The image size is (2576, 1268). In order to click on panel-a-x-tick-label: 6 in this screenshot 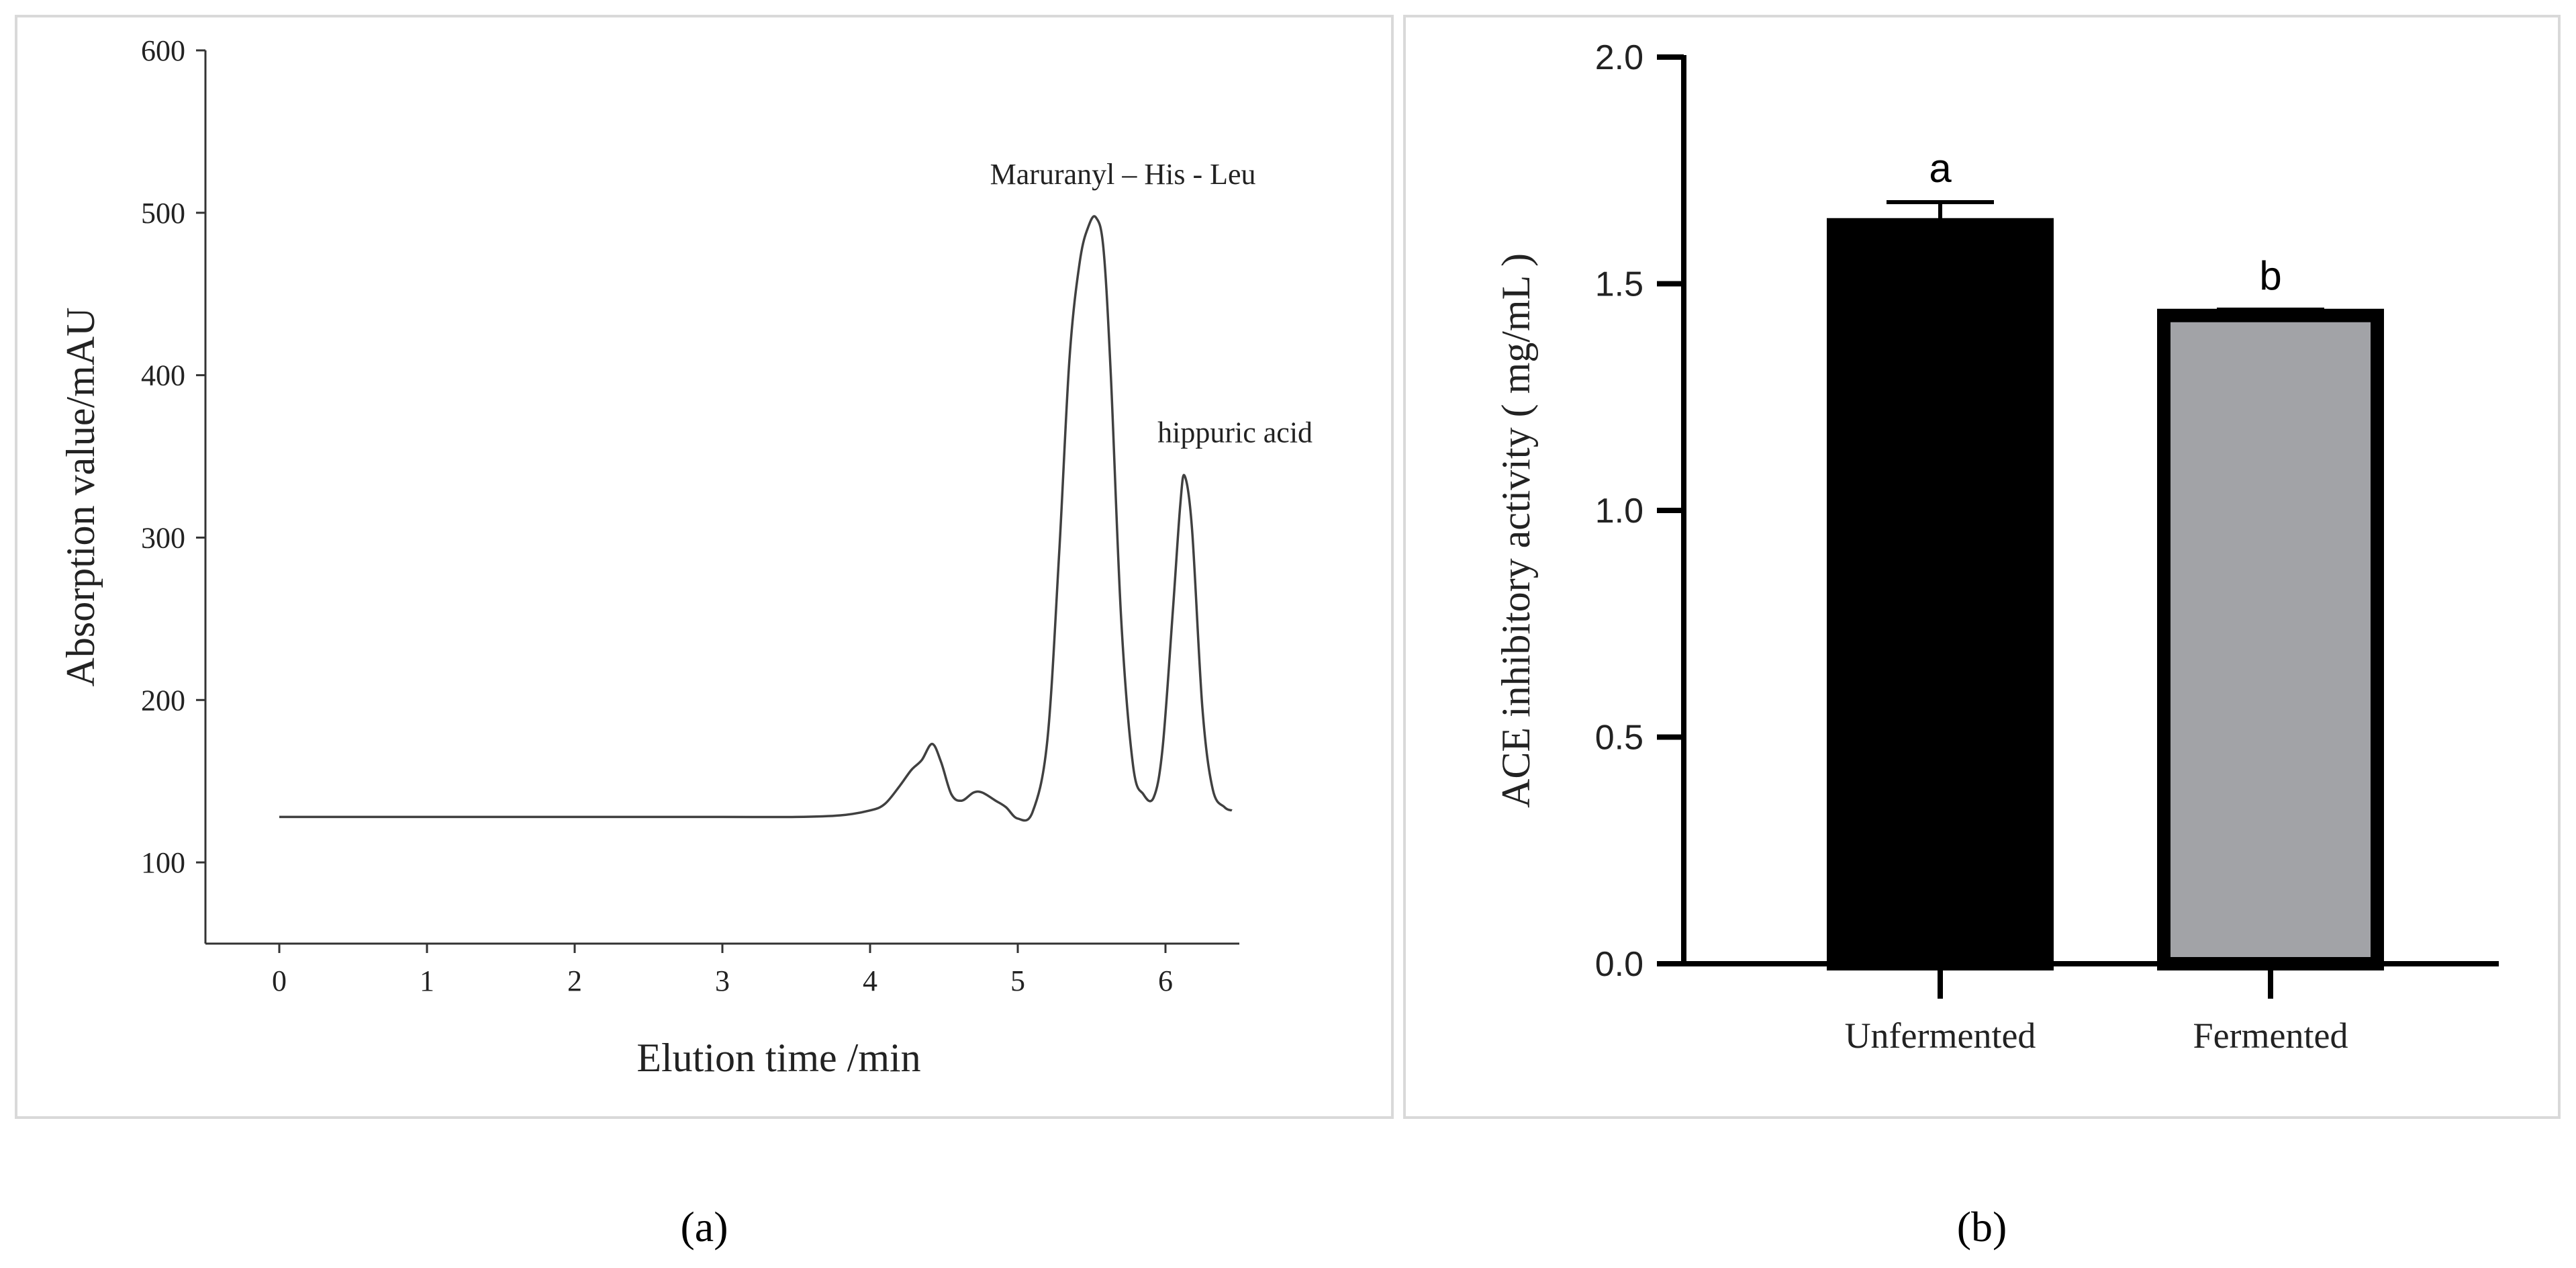, I will do `click(1165, 980)`.